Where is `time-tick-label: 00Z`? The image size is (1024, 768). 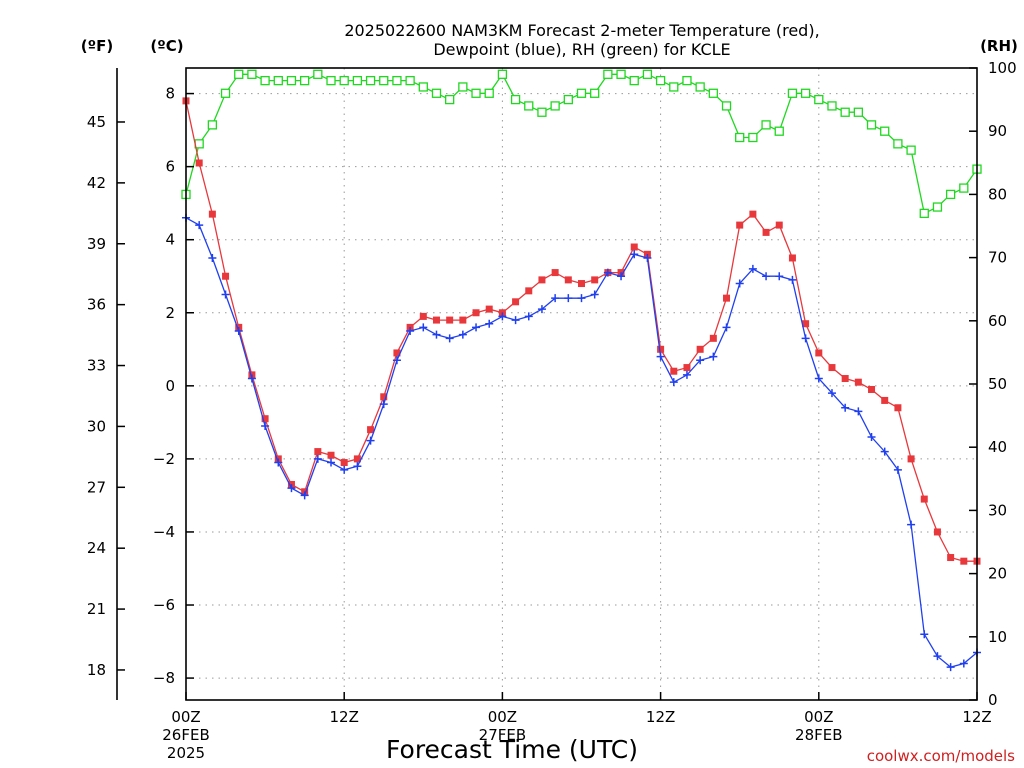
time-tick-label: 00Z is located at coordinates (502, 717).